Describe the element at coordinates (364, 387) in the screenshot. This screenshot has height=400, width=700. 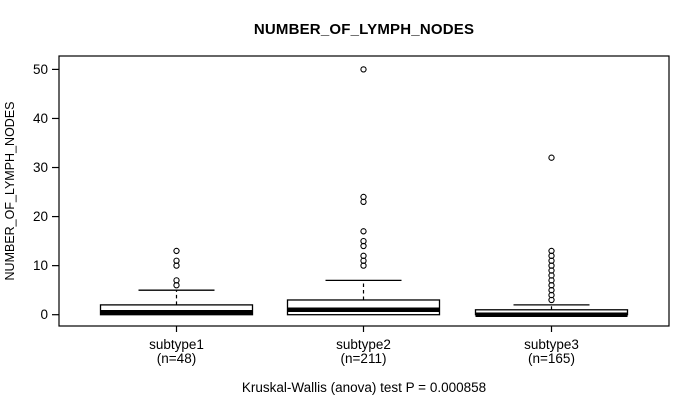
I see `stat-test-caption: Kruskal-Wallis (anova) test P = 0.000858` at that location.